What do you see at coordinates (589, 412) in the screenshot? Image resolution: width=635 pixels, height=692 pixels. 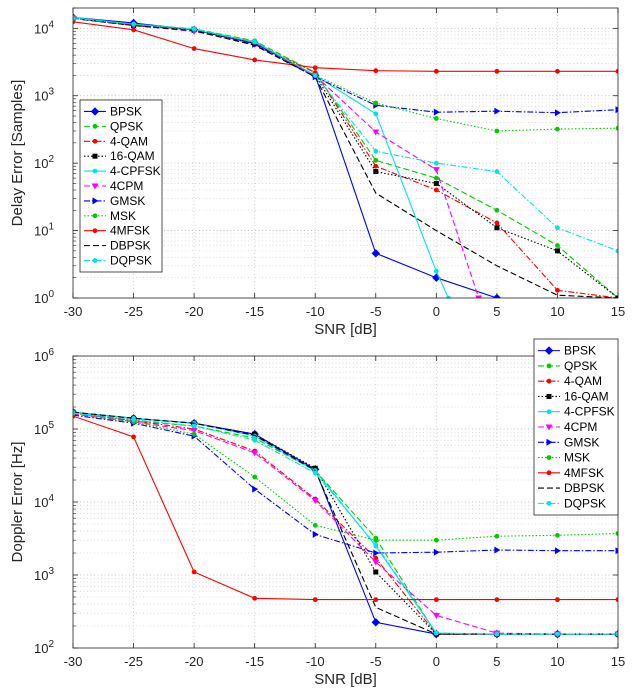 I see `legend-label: 4-CPFSK` at bounding box center [589, 412].